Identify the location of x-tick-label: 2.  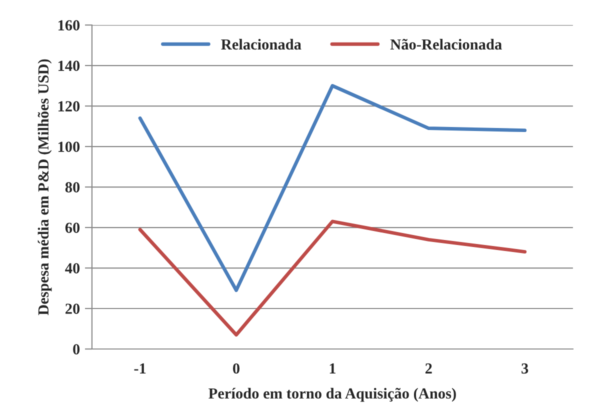
(428, 368).